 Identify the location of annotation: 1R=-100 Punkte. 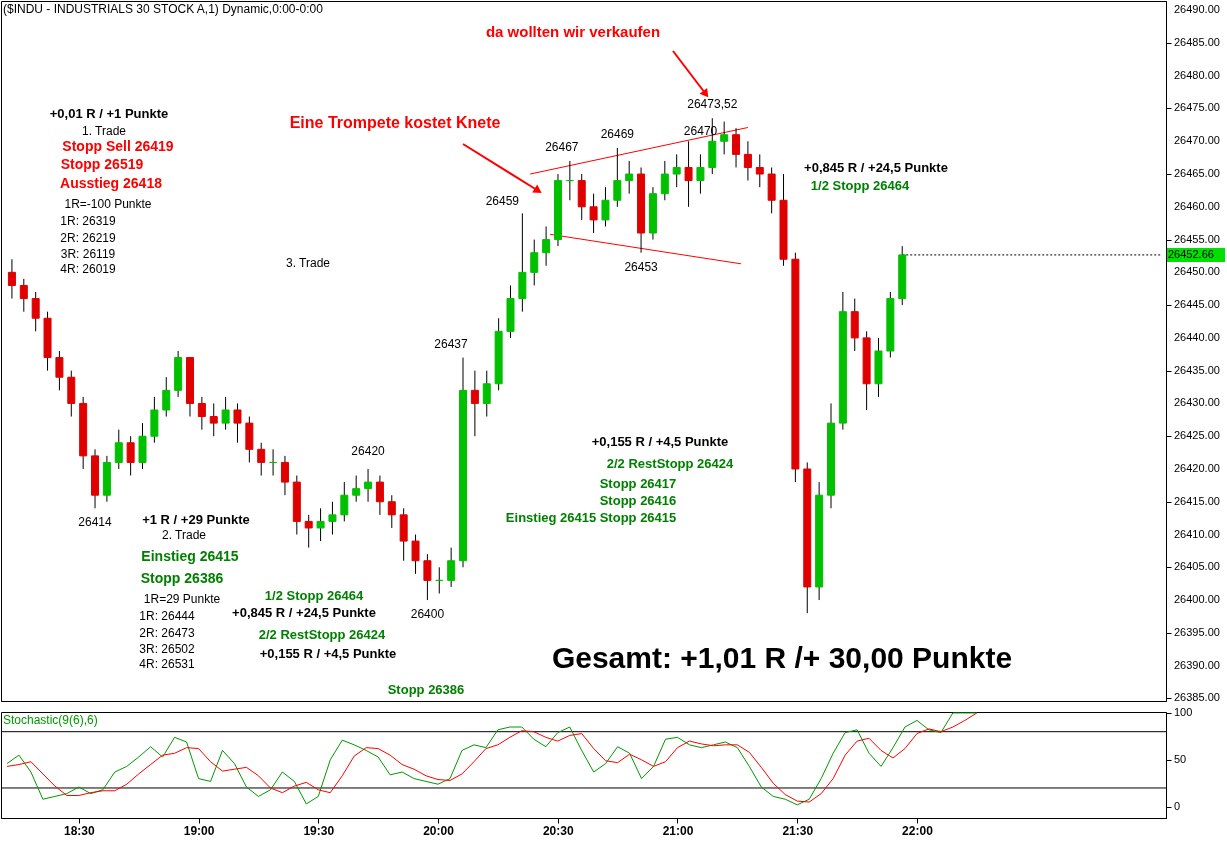
(108, 204).